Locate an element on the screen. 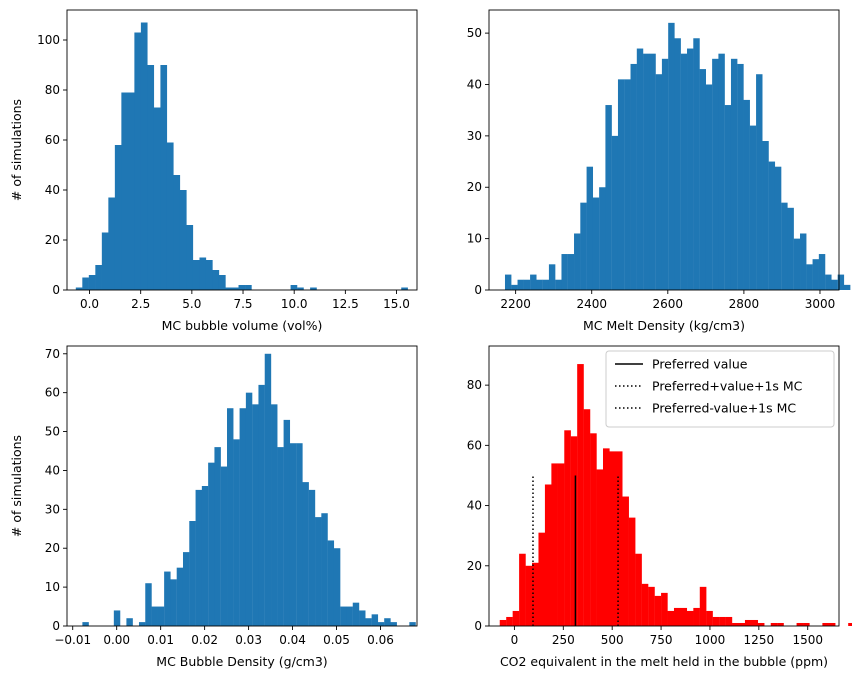  x-tick-label: 1000 is located at coordinates (710, 640).